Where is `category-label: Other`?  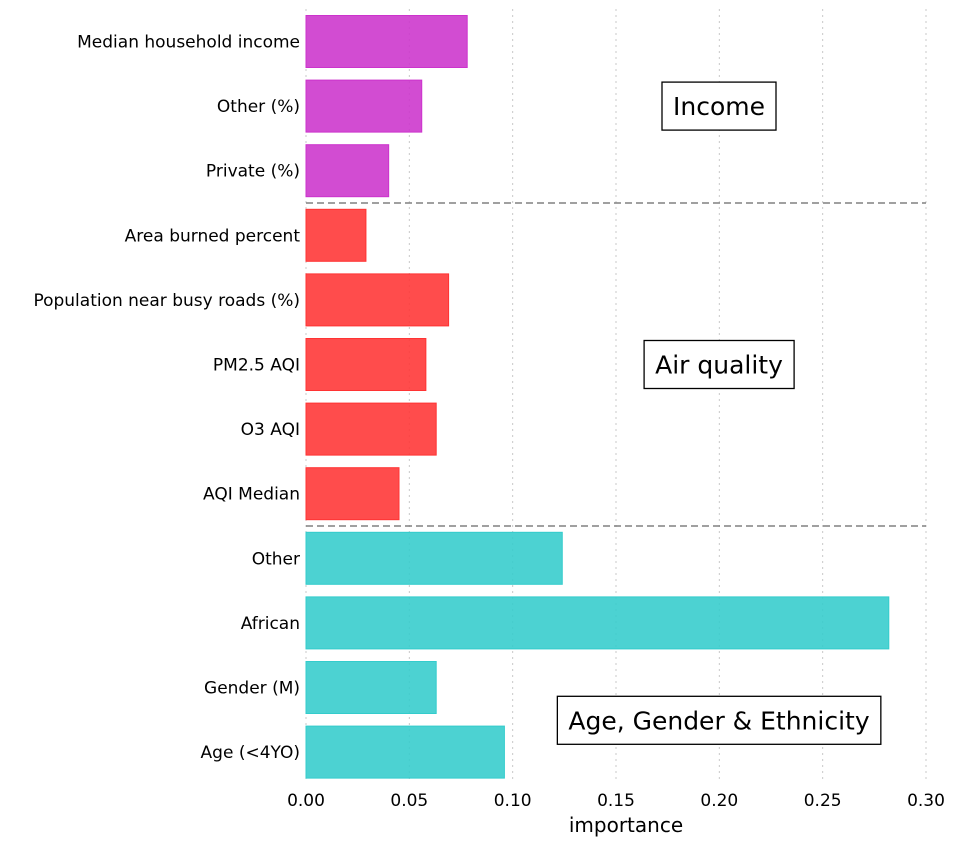 category-label: Other is located at coordinates (276, 559).